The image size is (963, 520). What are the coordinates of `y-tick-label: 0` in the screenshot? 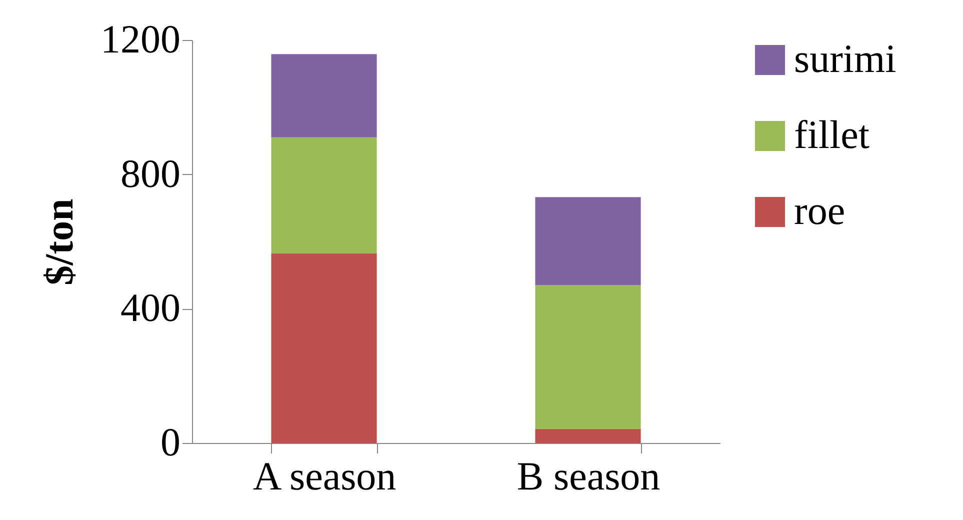 It's located at (170, 442).